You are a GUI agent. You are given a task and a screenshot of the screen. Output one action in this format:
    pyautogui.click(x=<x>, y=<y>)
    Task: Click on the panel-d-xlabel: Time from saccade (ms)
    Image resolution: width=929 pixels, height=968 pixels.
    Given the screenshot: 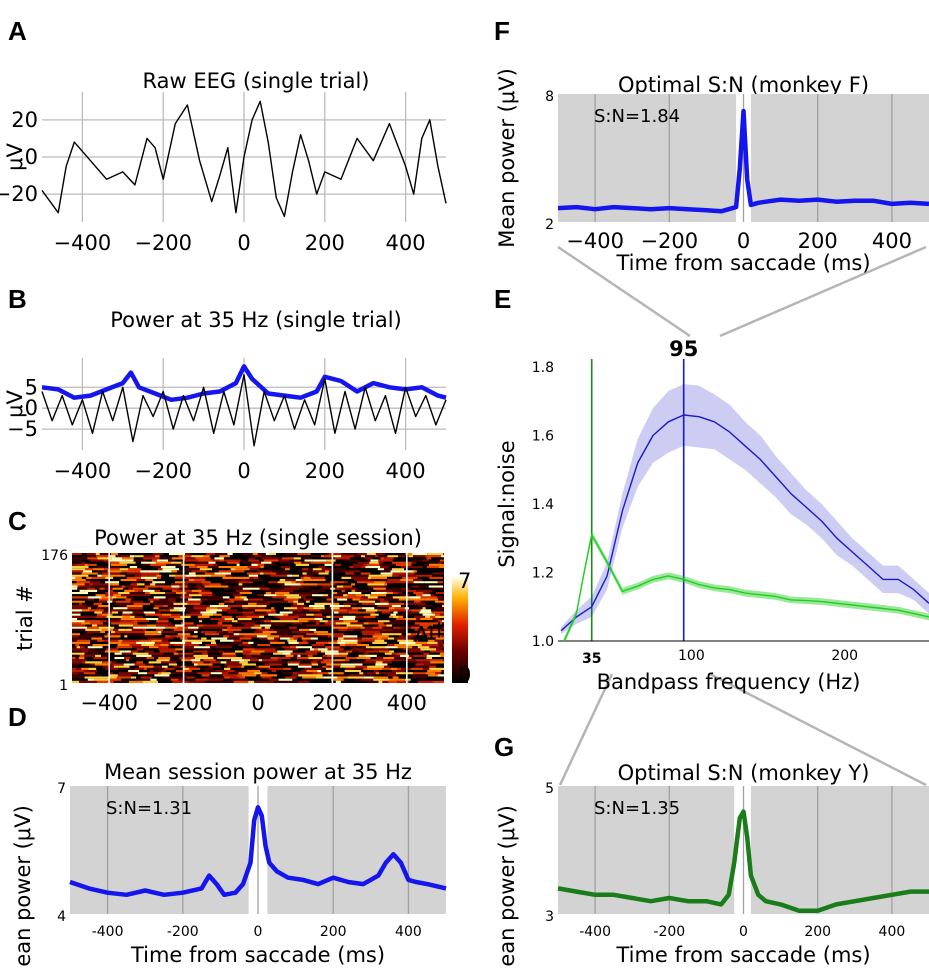 What is the action you would take?
    pyautogui.click(x=257, y=955)
    